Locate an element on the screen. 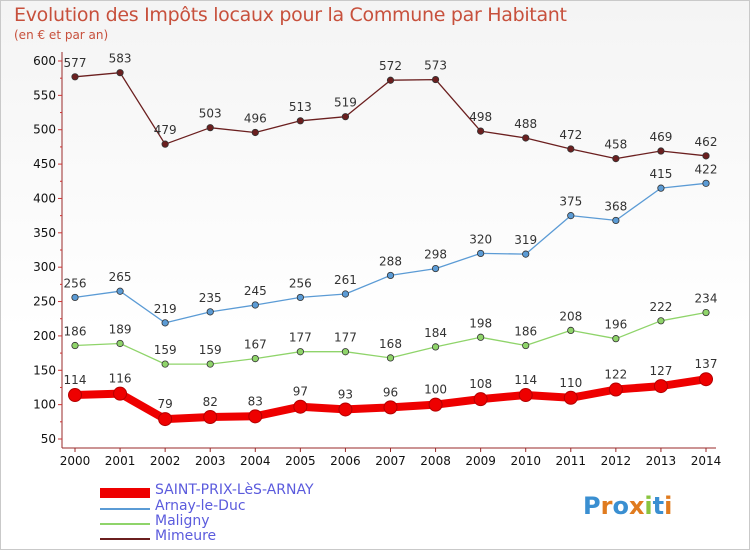 The width and height of the screenshot is (750, 550). data-label-arnay-le-duc: 415 is located at coordinates (660, 174).